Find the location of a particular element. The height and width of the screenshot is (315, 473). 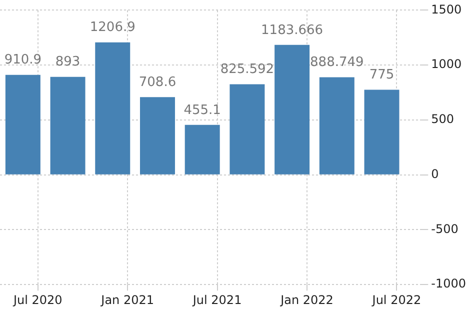

data-label: 910.9 is located at coordinates (23, 60).